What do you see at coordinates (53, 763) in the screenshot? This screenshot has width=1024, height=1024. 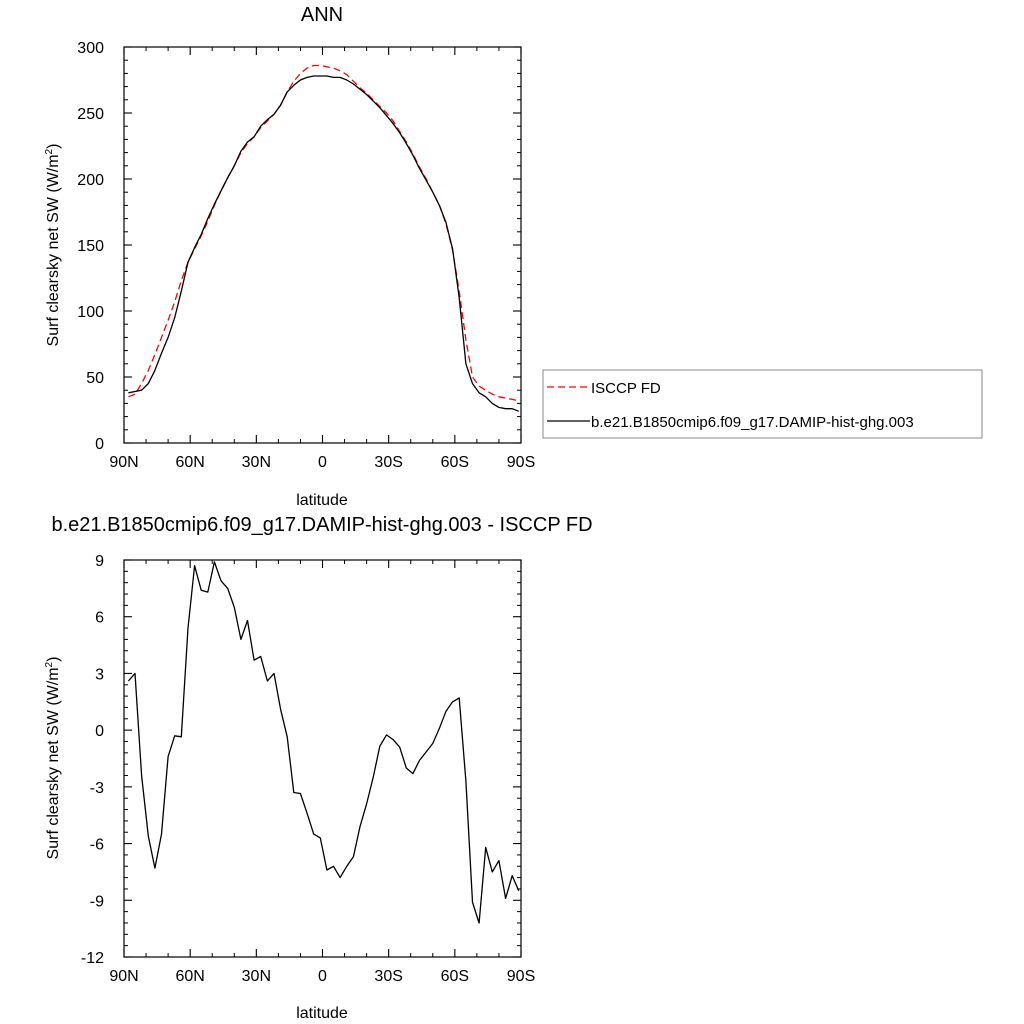 I see `bottom-y-axis-title-text: Surf clearsky net SW (W/m` at bounding box center [53, 763].